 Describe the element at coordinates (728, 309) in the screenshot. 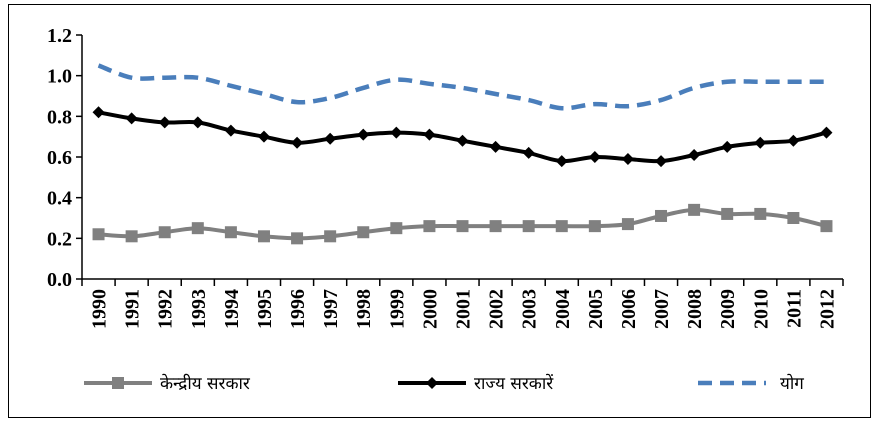

I see `x-tick-label: 2009` at that location.